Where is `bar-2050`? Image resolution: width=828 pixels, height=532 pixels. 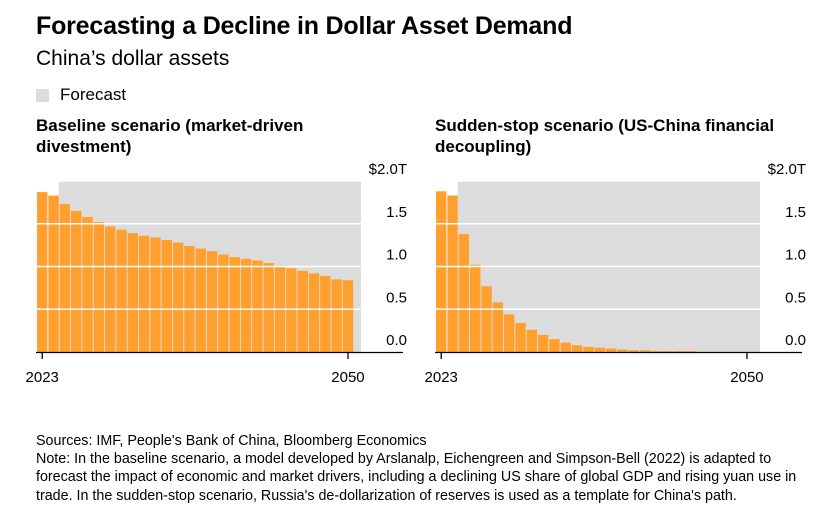 bar-2050 is located at coordinates (348, 316).